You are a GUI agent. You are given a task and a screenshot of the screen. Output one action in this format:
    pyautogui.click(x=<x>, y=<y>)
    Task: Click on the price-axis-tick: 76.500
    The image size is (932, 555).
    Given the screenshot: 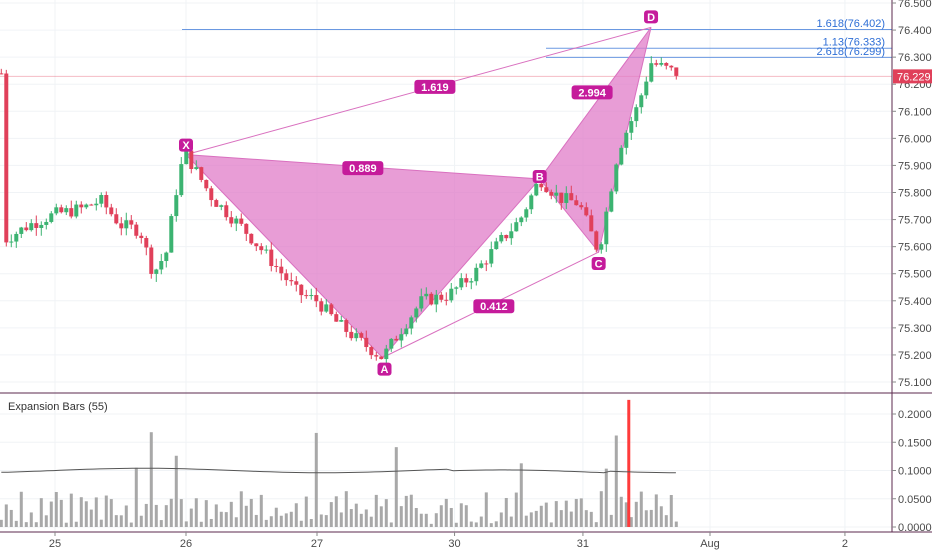 What is the action you would take?
    pyautogui.click(x=915, y=5)
    